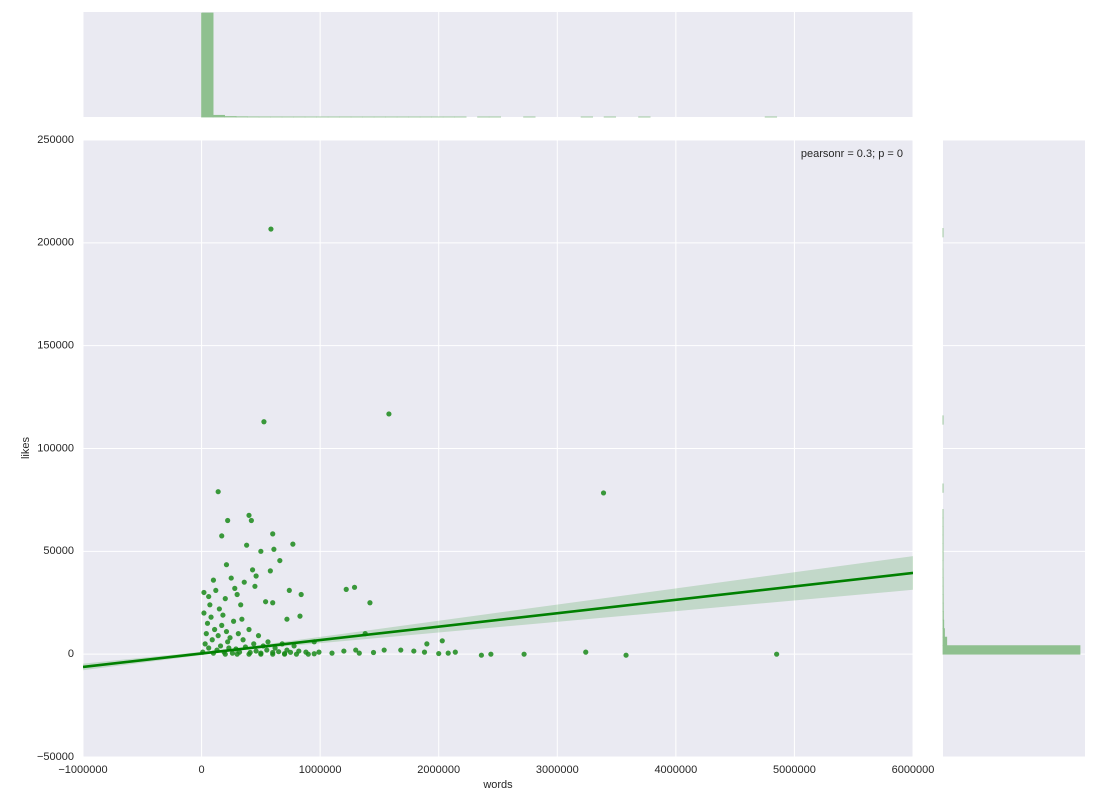 The height and width of the screenshot is (802, 1100). Describe the element at coordinates (55, 243) in the screenshot. I see `y-tick-label: 200000` at that location.